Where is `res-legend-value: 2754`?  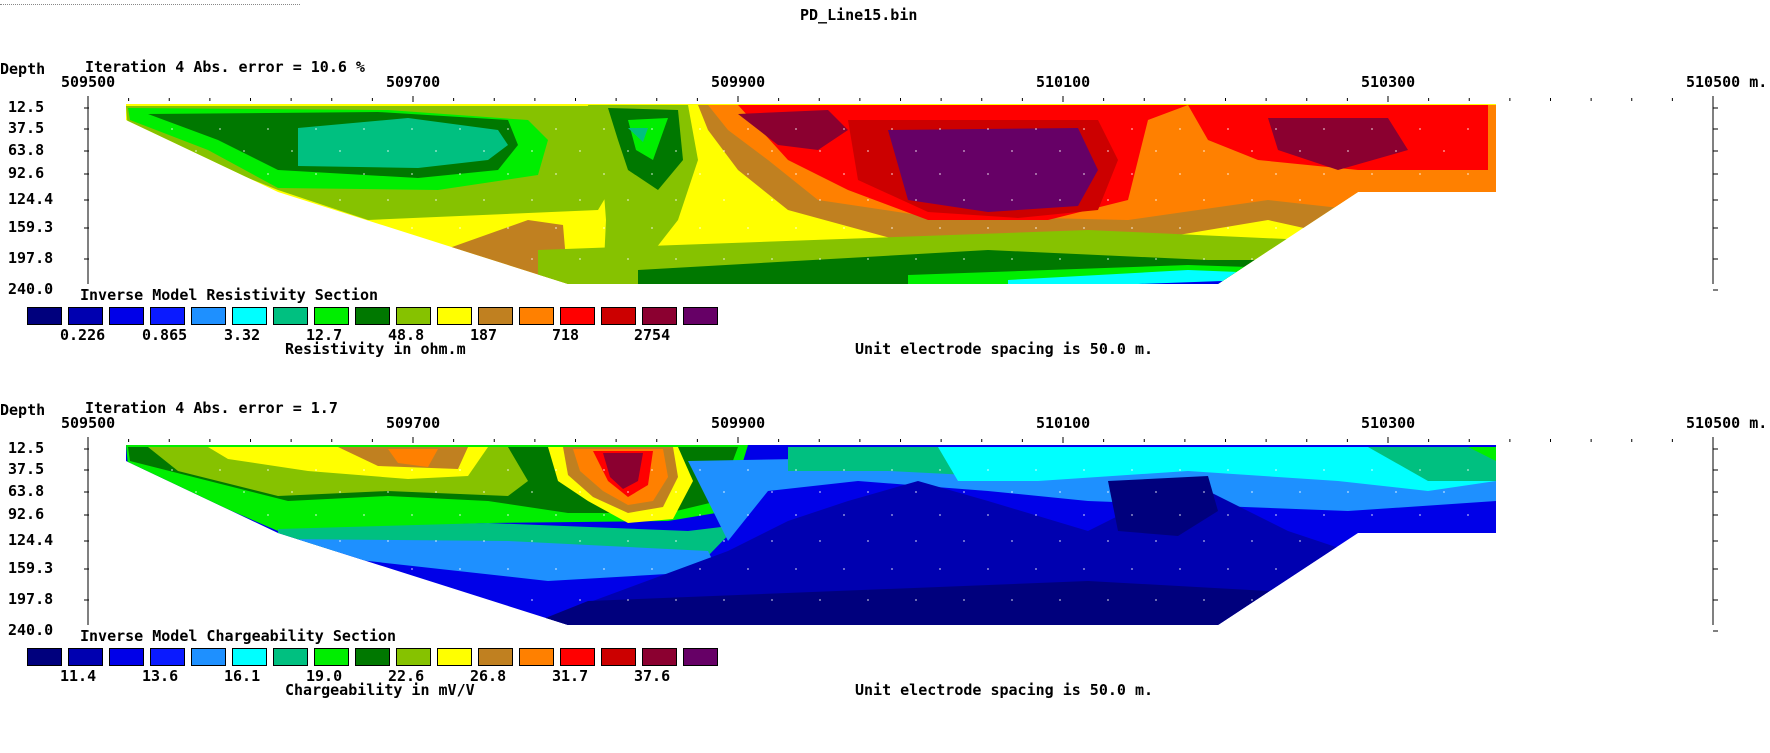 res-legend-value: 2754 is located at coordinates (652, 335).